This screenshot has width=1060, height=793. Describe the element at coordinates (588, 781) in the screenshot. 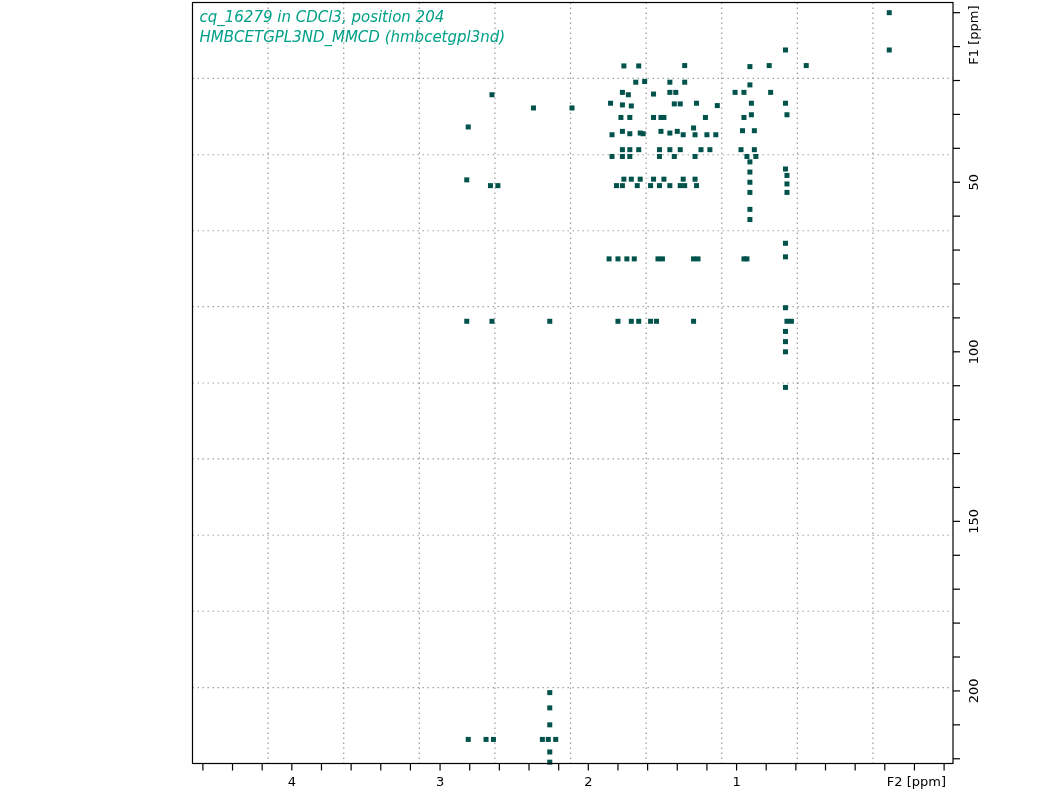

I see `x-tick-label: 2` at that location.